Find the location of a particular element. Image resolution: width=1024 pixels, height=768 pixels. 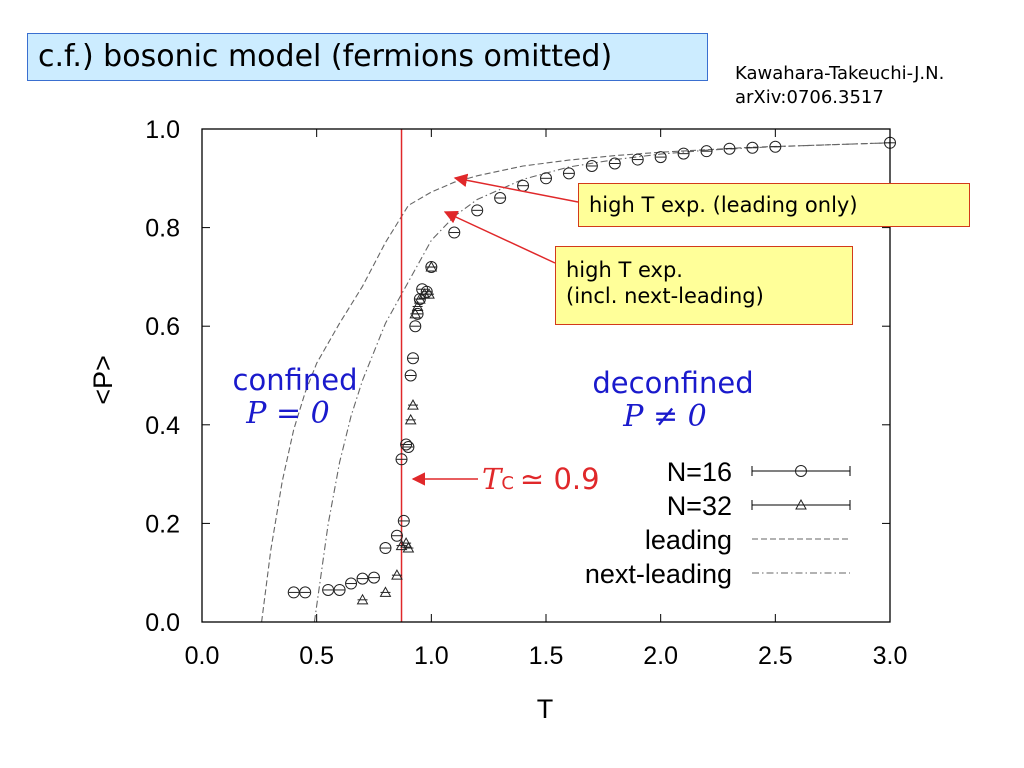

deconfined-condition: P ≠ 0 is located at coordinates (664, 416).